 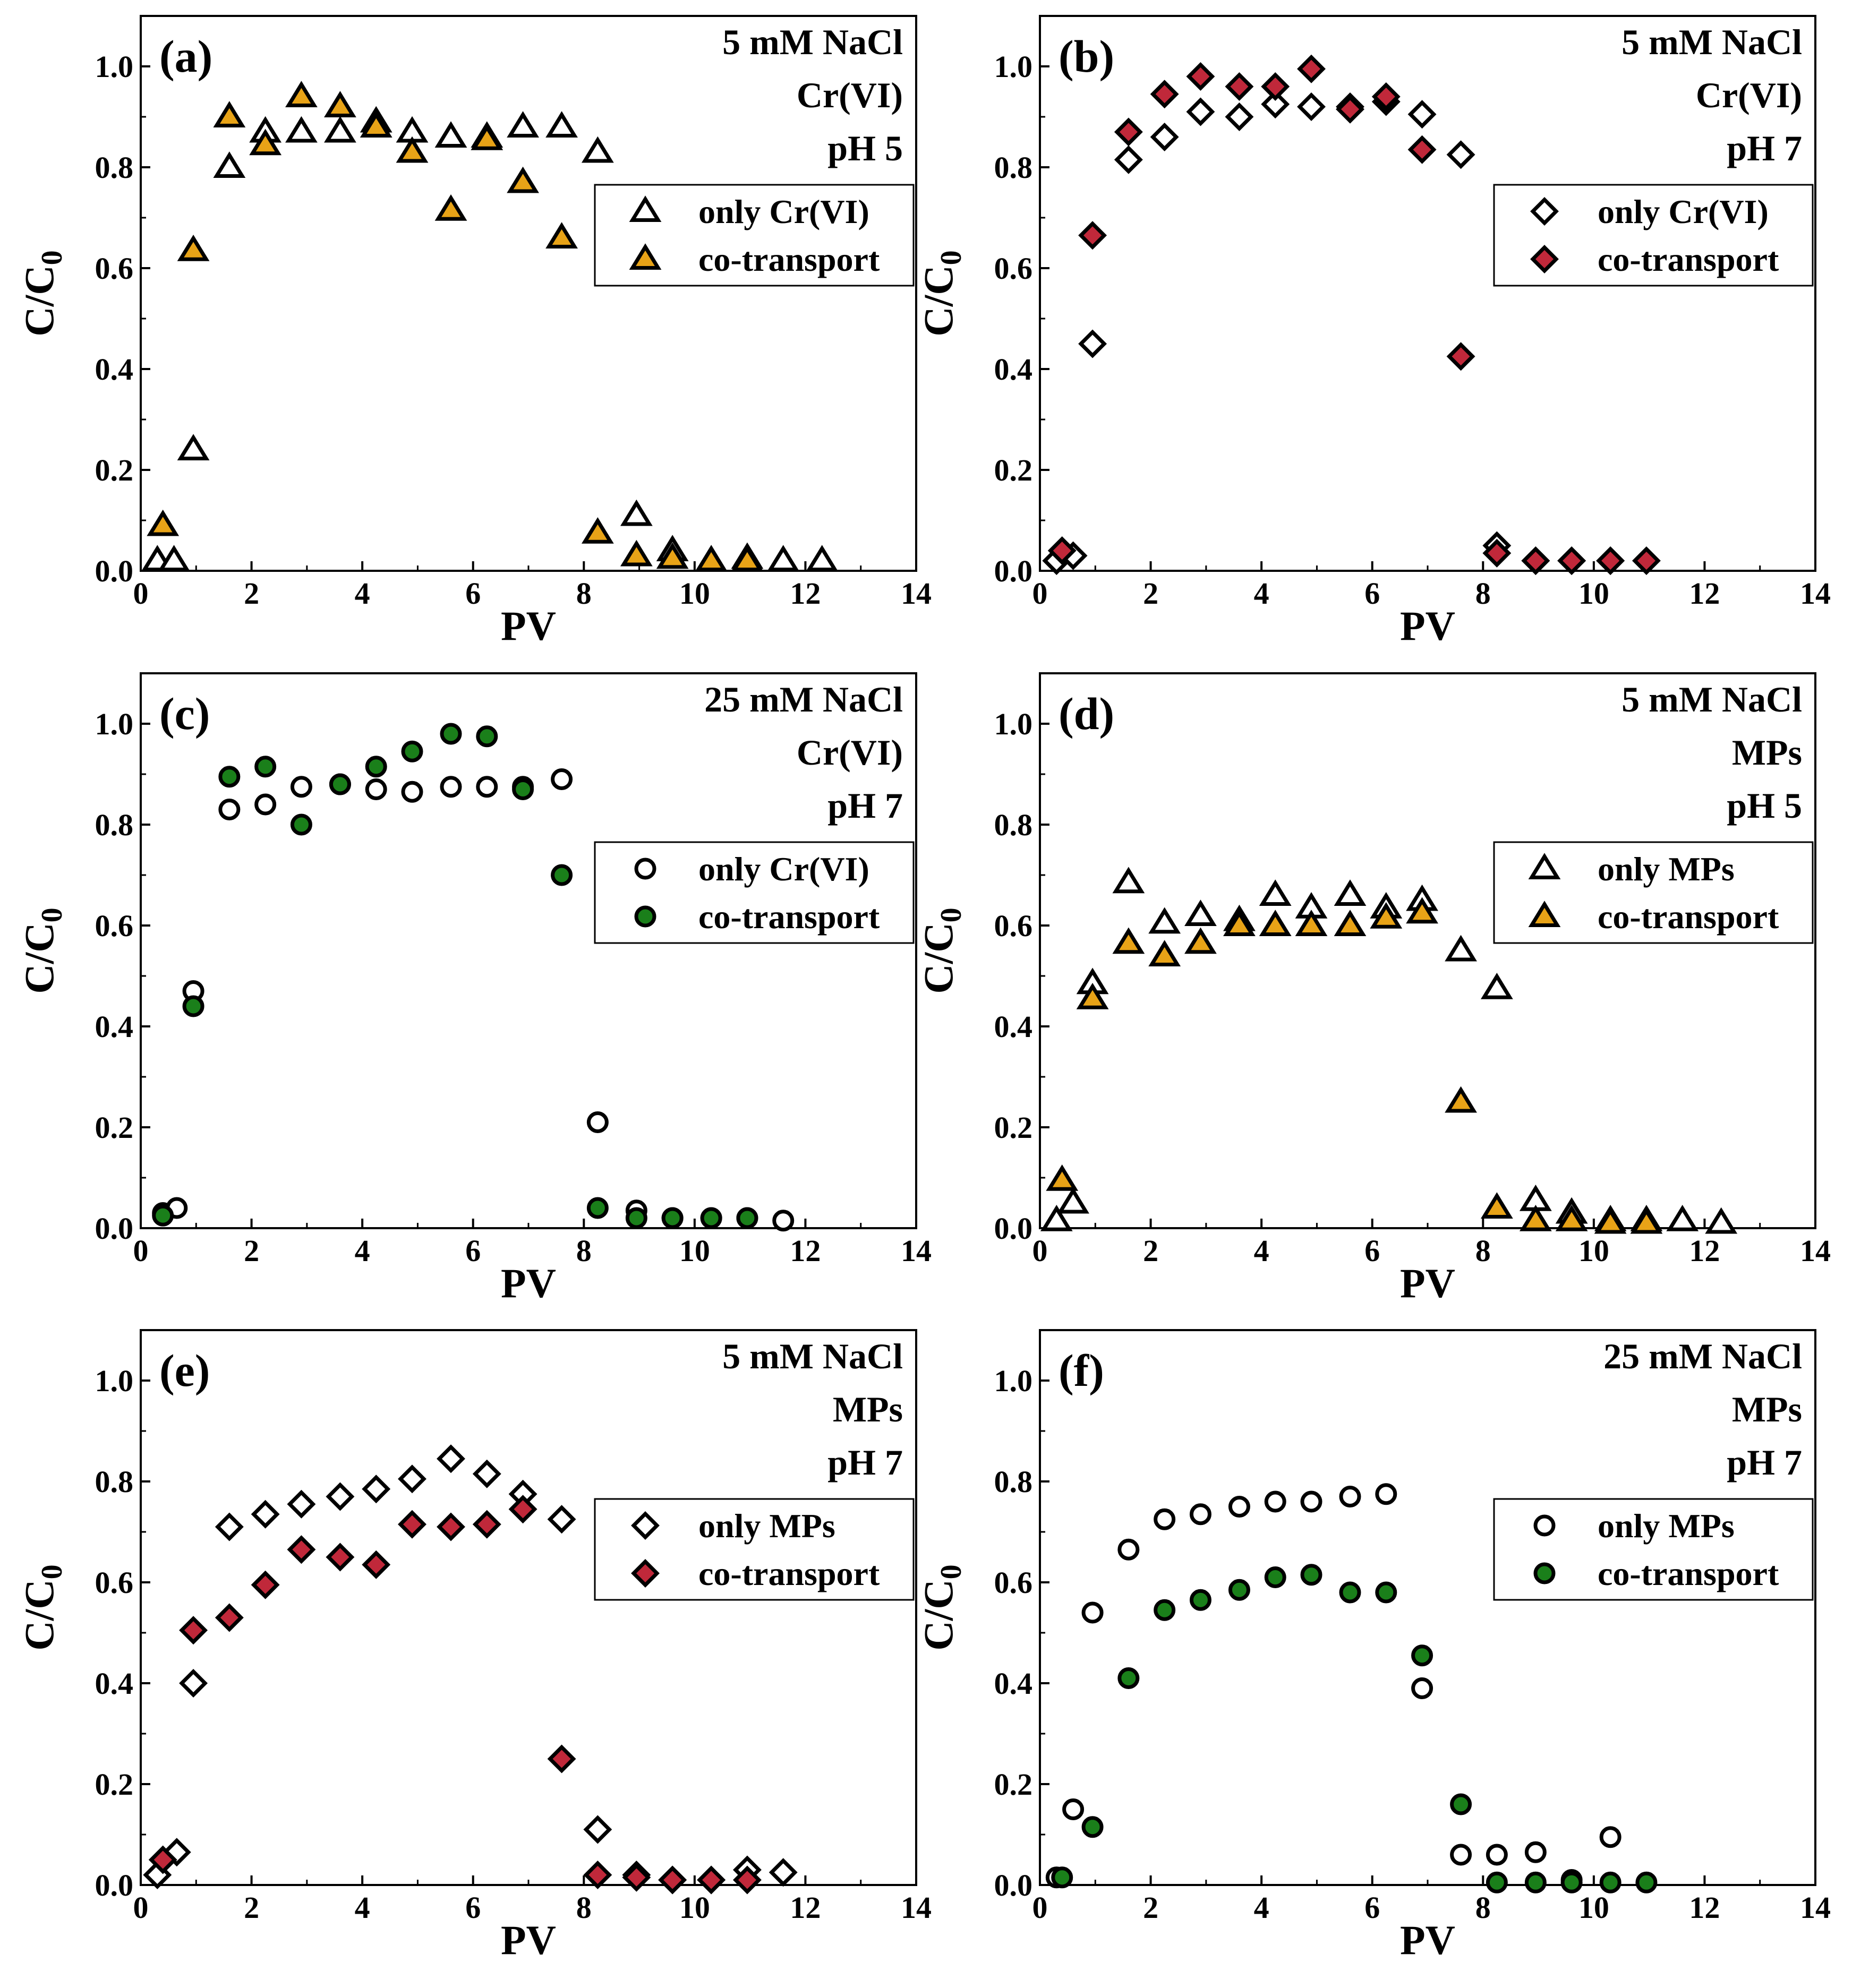 What do you see at coordinates (362, 1907) in the screenshot?
I see `x-tick-label: 4` at bounding box center [362, 1907].